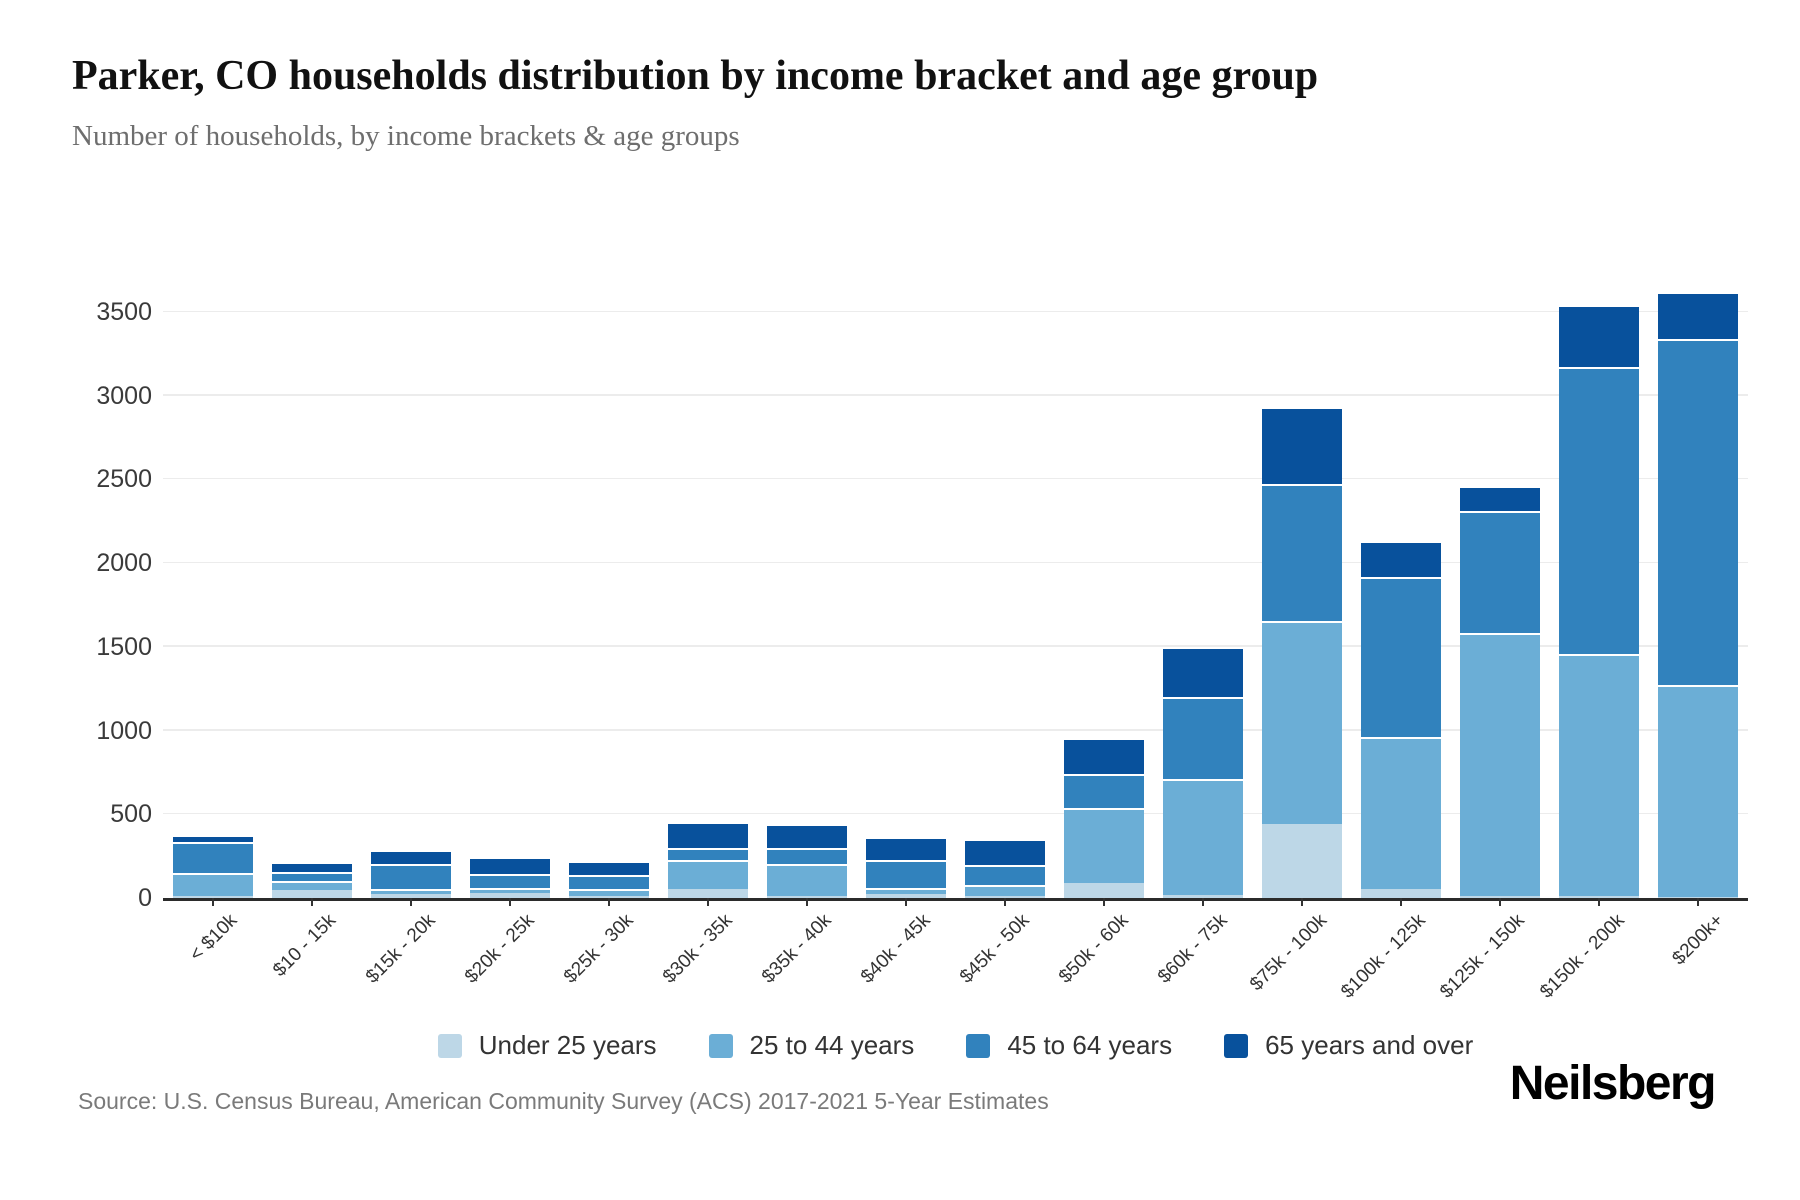 Image resolution: width=1800 pixels, height=1200 pixels. What do you see at coordinates (1069, 1045) in the screenshot?
I see `legend-item: 45 to 64 years` at bounding box center [1069, 1045].